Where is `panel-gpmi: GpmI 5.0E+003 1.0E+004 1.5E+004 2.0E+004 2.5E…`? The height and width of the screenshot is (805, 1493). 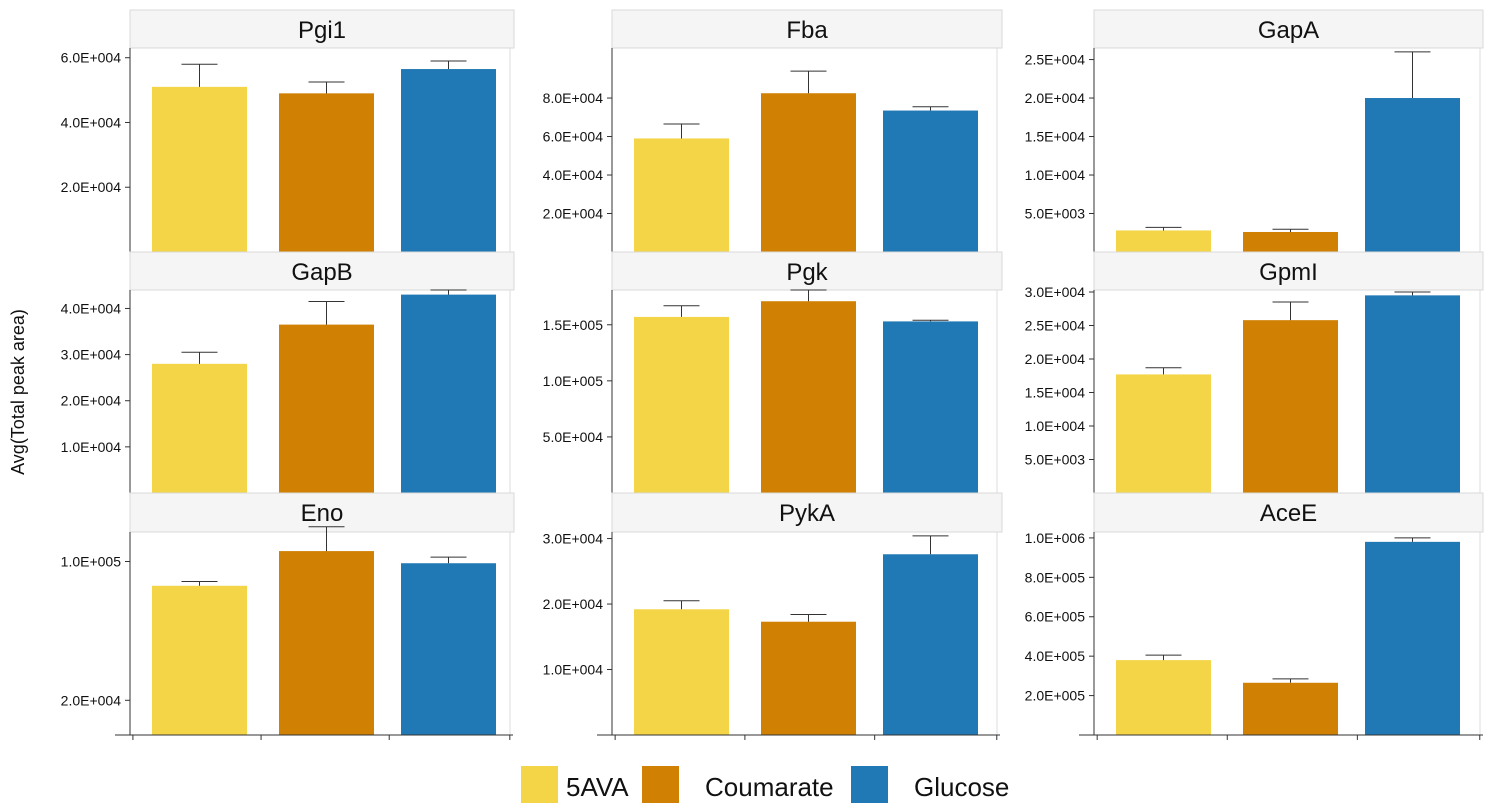 panel-gpmi: GpmI 5.0E+003 1.0E+004 1.5E+004 2.0E+004 2.5E… is located at coordinates (1254, 372).